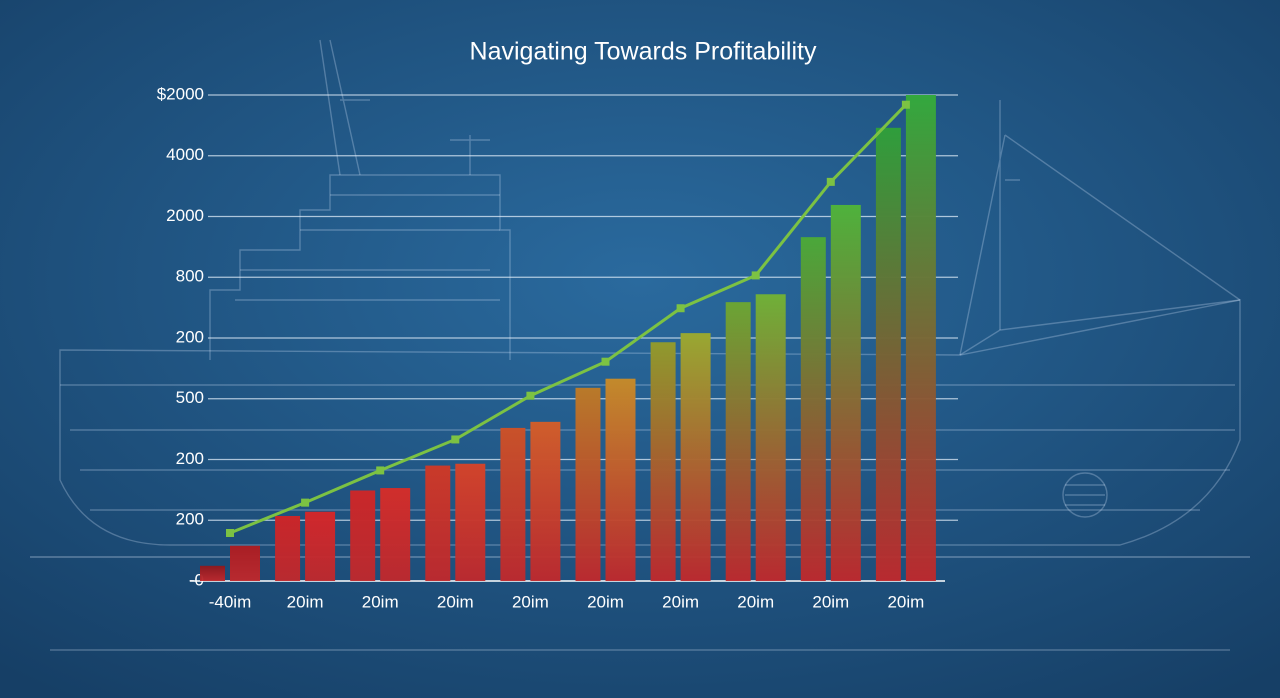 The height and width of the screenshot is (698, 1280). Describe the element at coordinates (185, 215) in the screenshot. I see `y-tick-label: 2000` at that location.